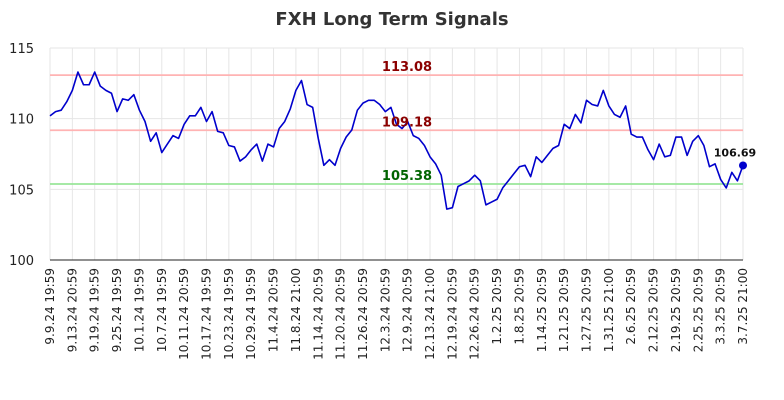 The image size is (784, 400). I want to click on x-tick-label: 1.31.25 21:00, so click(609, 310).